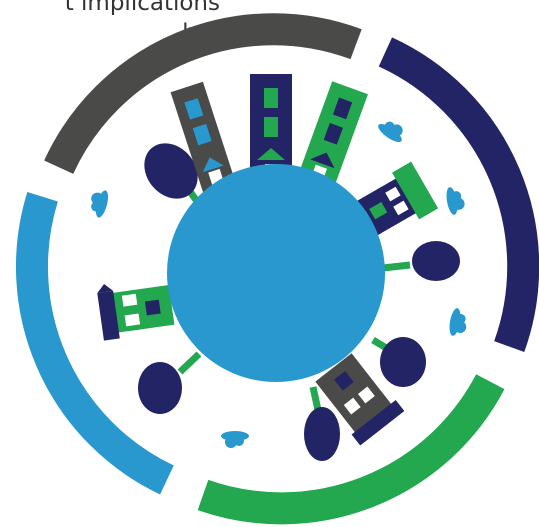  Describe the element at coordinates (203, 138) in the screenshot. I see `building-grey-top` at that location.